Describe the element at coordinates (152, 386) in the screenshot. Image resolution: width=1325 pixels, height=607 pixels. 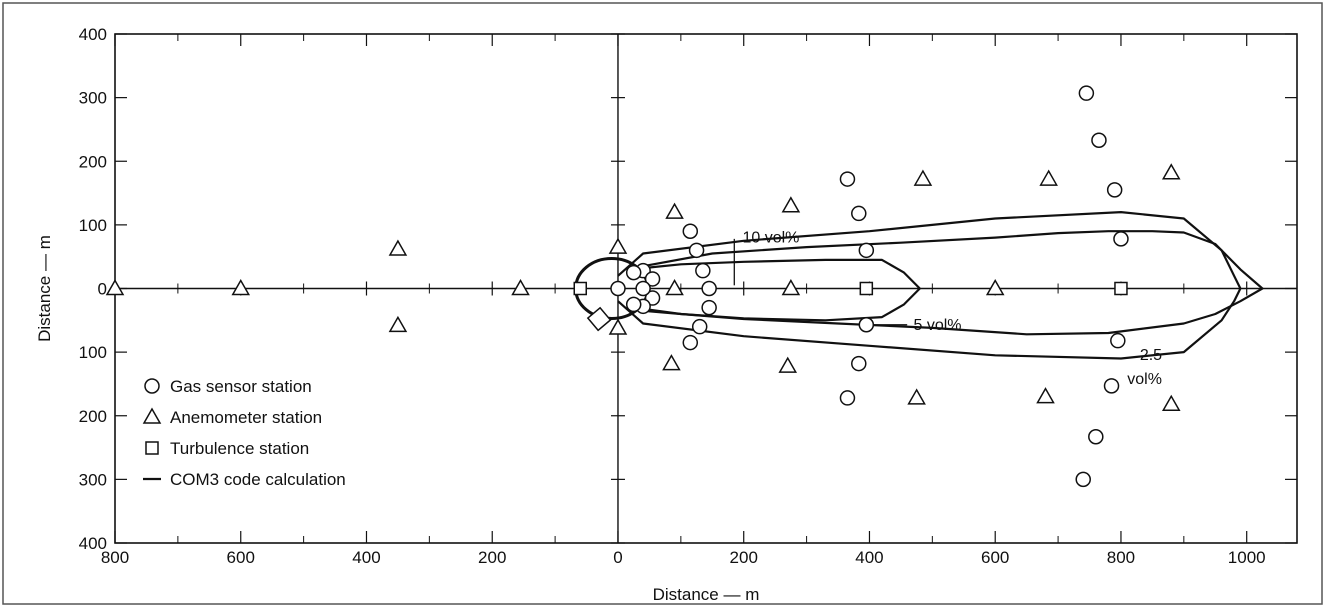
I see `legend-circle-symbol` at that location.